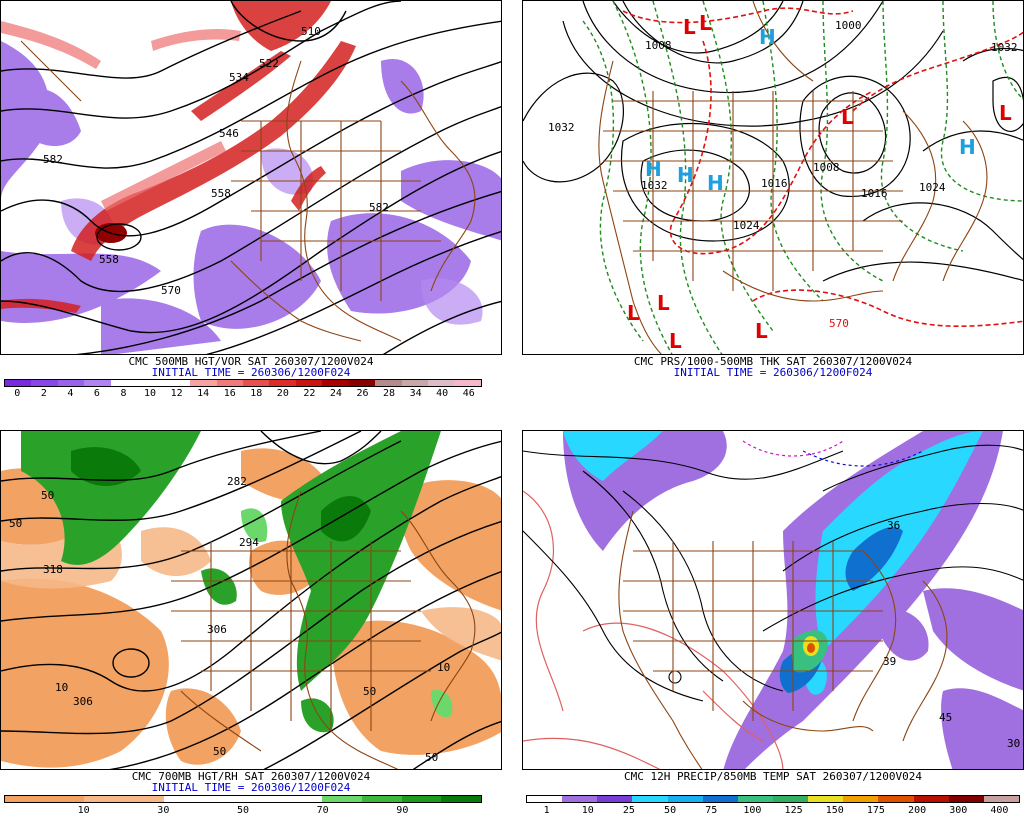 The image size is (1024, 830). What do you see at coordinates (83, 701) in the screenshot?
I see `contour-label: 306` at bounding box center [83, 701].